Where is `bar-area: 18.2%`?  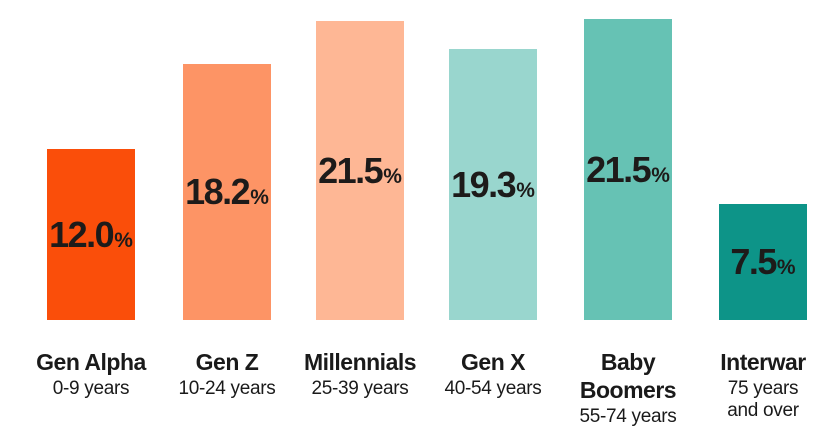
bar-area: 18.2% is located at coordinates (227, 160).